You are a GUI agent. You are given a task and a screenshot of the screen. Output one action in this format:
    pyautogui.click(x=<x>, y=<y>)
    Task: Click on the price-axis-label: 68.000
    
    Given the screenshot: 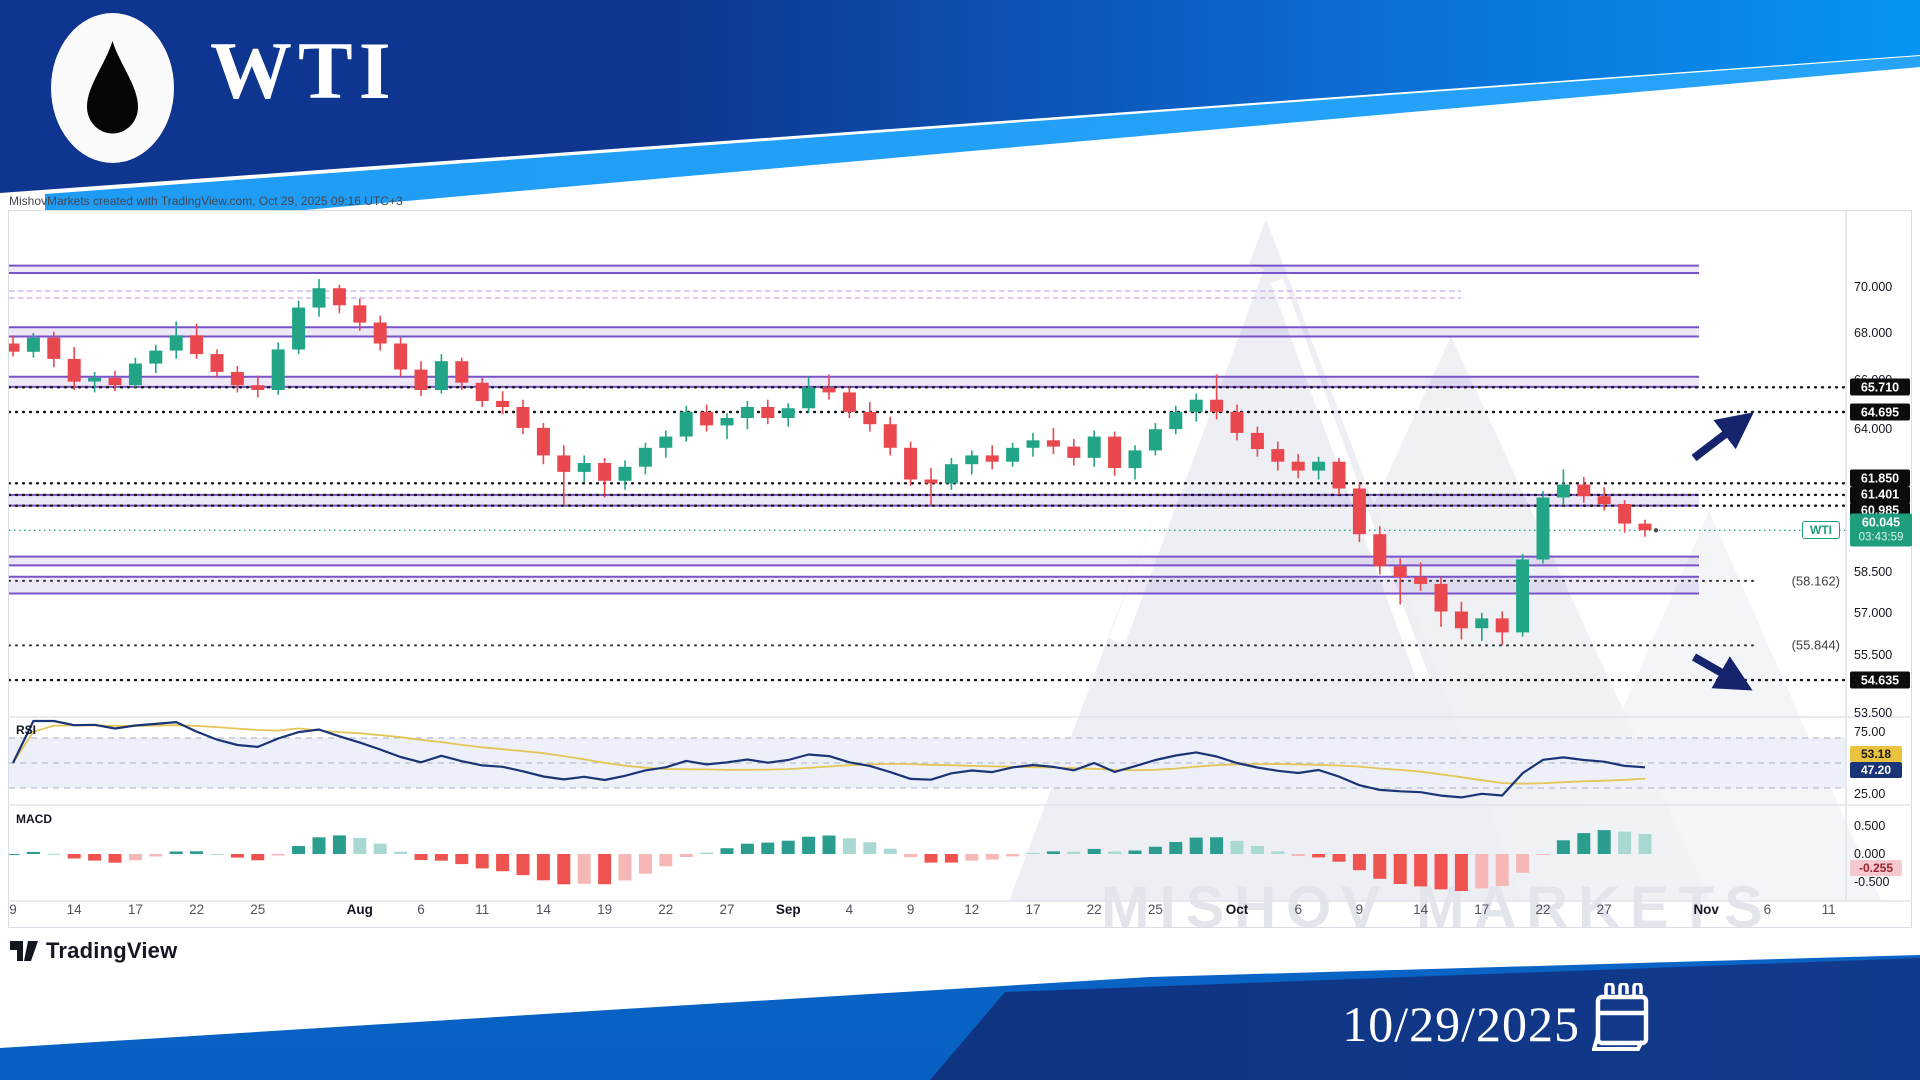 What is the action you would take?
    pyautogui.click(x=1873, y=333)
    